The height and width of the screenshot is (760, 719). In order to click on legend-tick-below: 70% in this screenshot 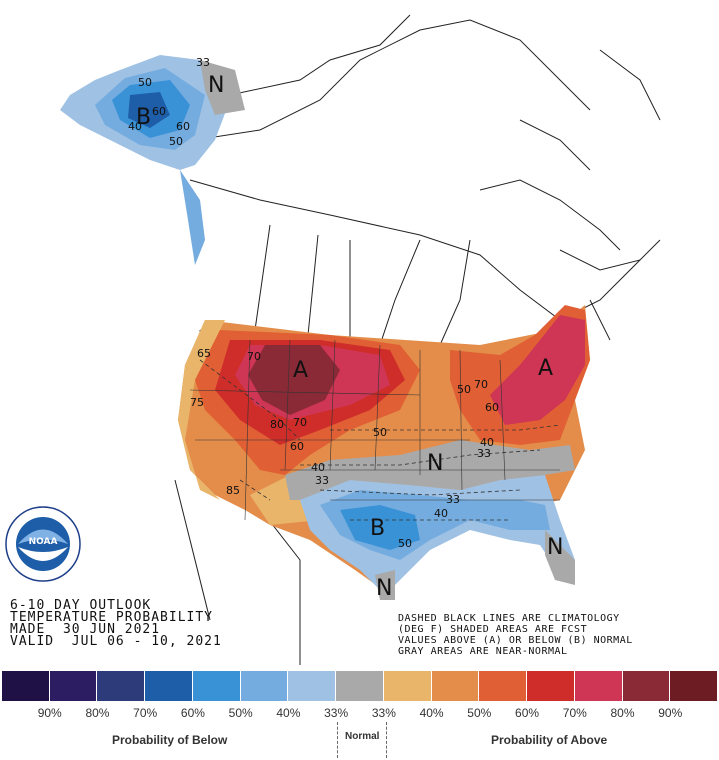, I will do `click(145, 713)`.